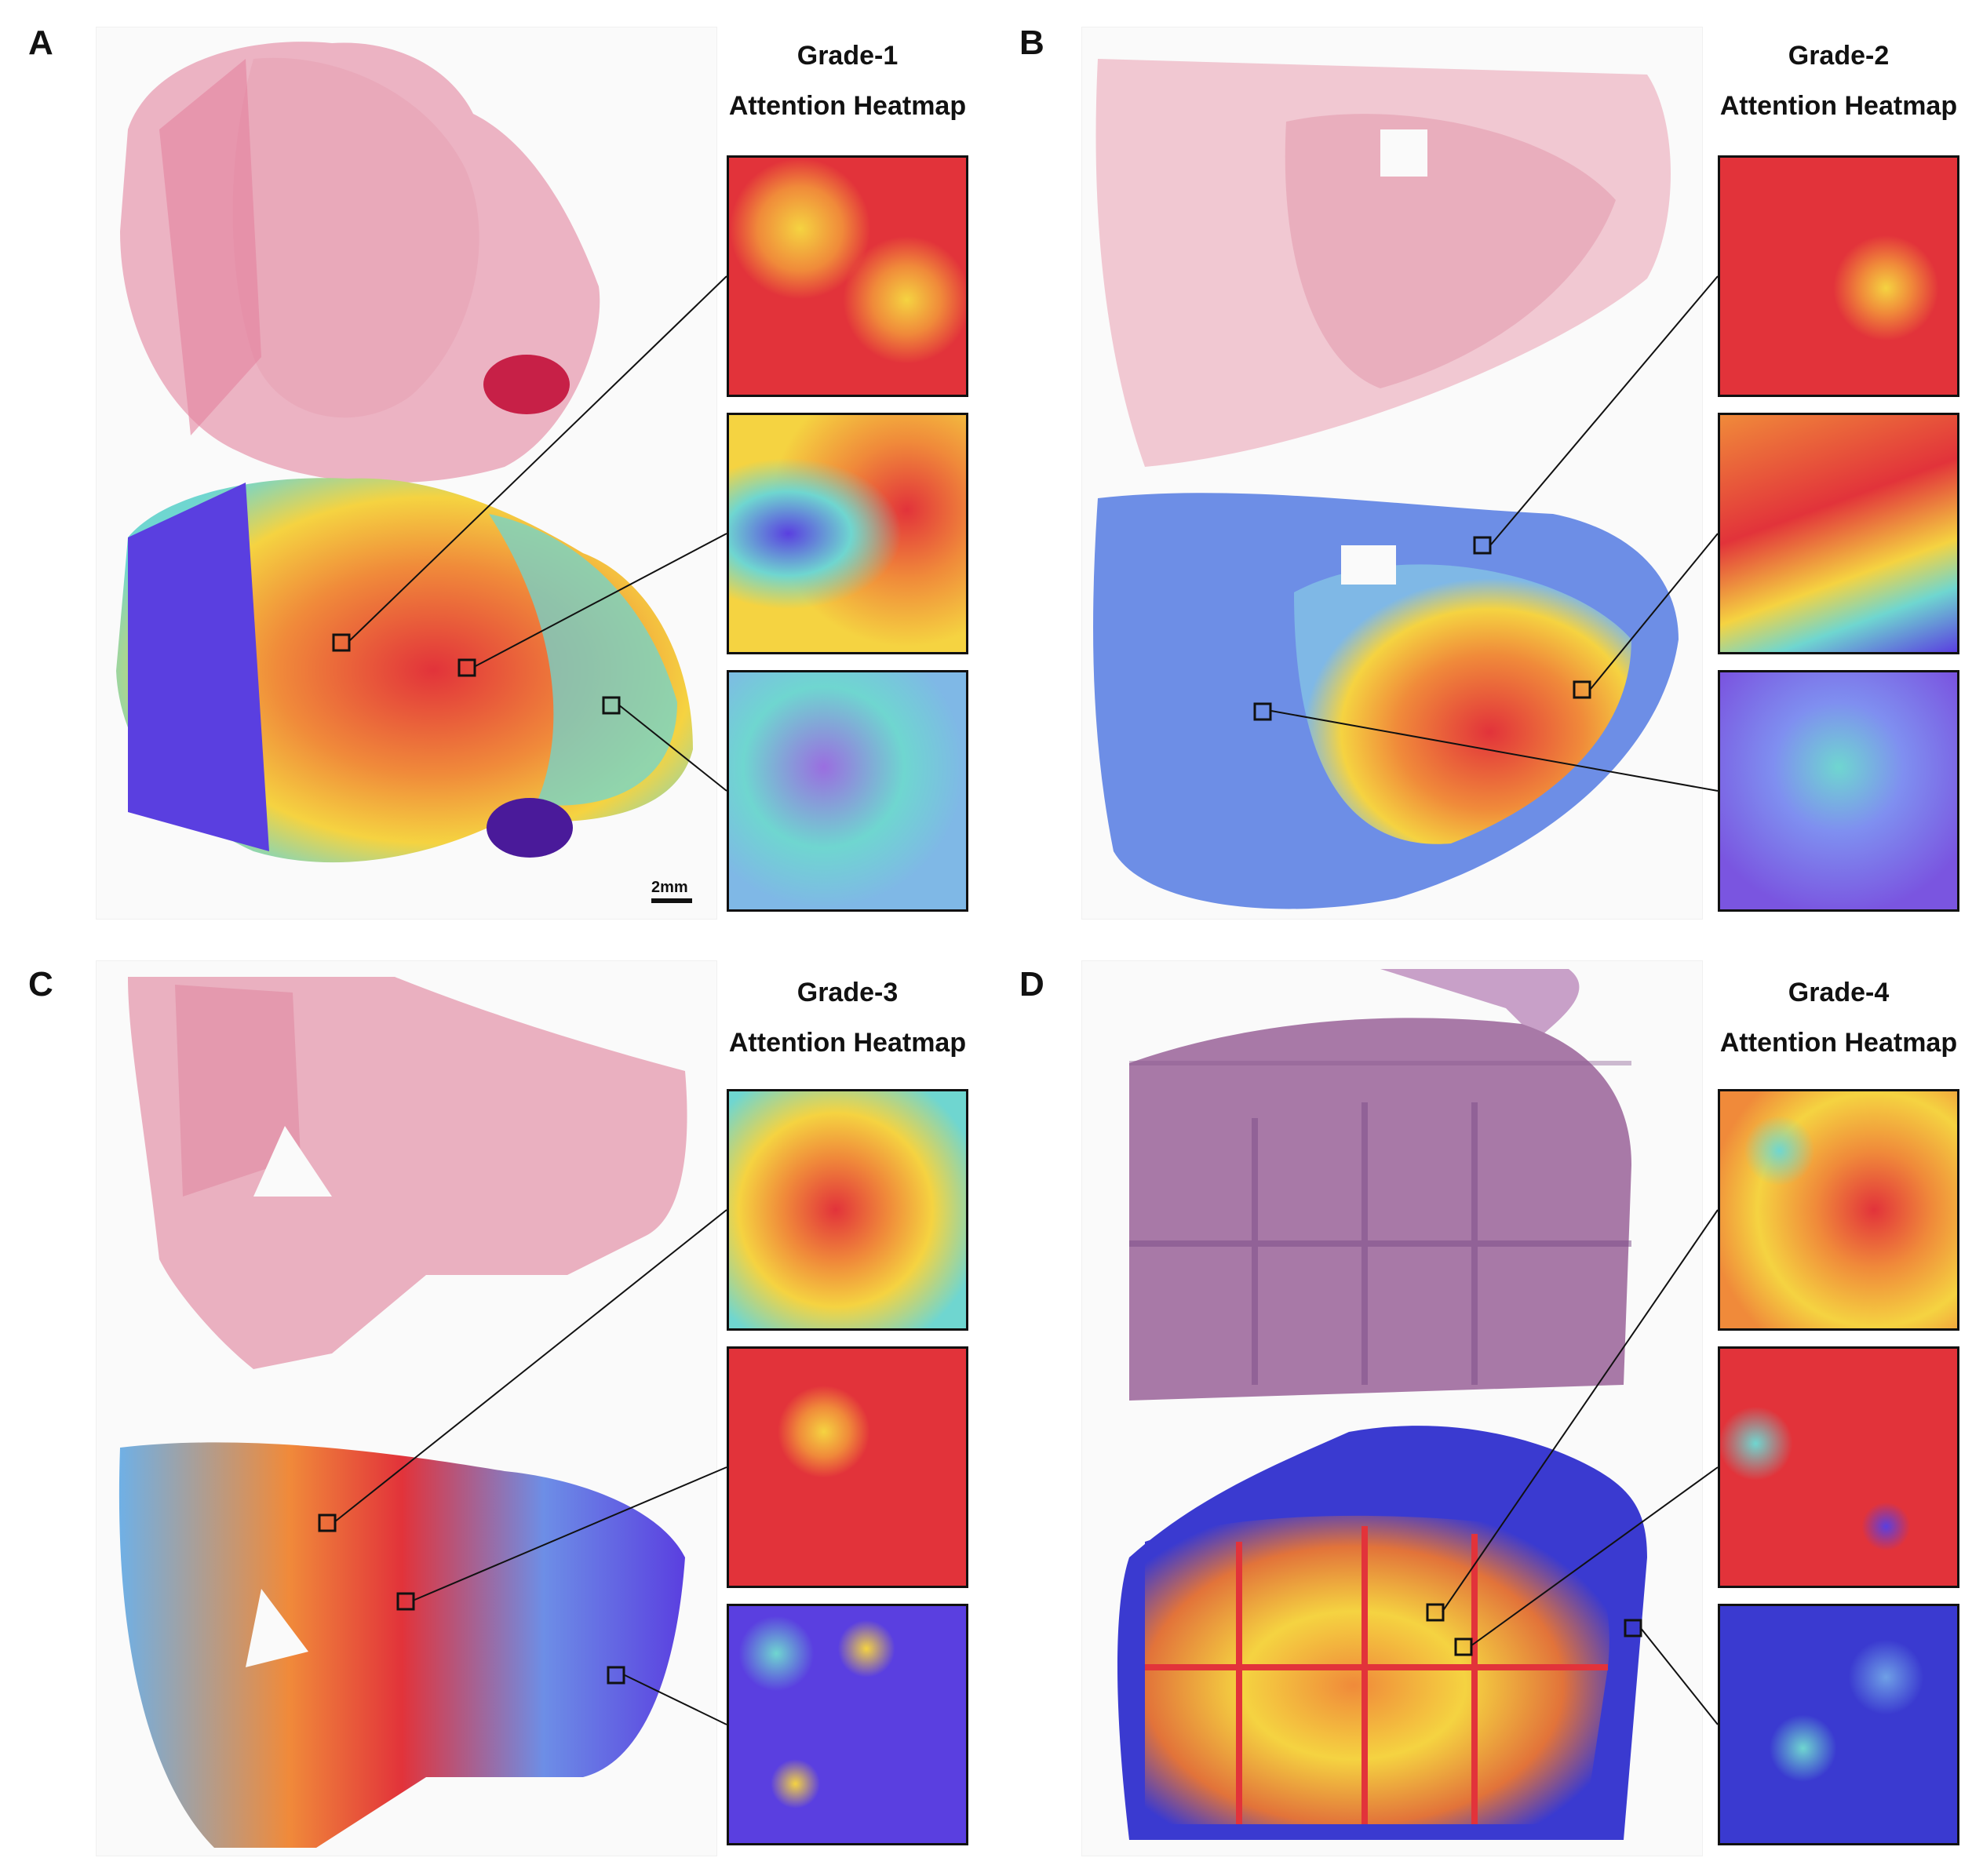 The height and width of the screenshot is (1876, 1983). Describe the element at coordinates (1839, 56) in the screenshot. I see `grade-title-b: Grade-2` at that location.